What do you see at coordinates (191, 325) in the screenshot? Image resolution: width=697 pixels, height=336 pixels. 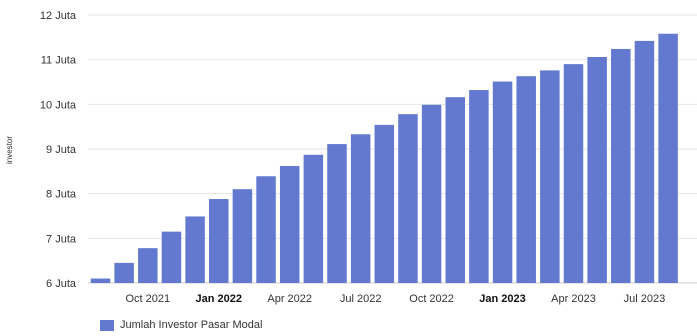 I see `legend-label: Jumlah Investor Pasar Modal` at bounding box center [191, 325].